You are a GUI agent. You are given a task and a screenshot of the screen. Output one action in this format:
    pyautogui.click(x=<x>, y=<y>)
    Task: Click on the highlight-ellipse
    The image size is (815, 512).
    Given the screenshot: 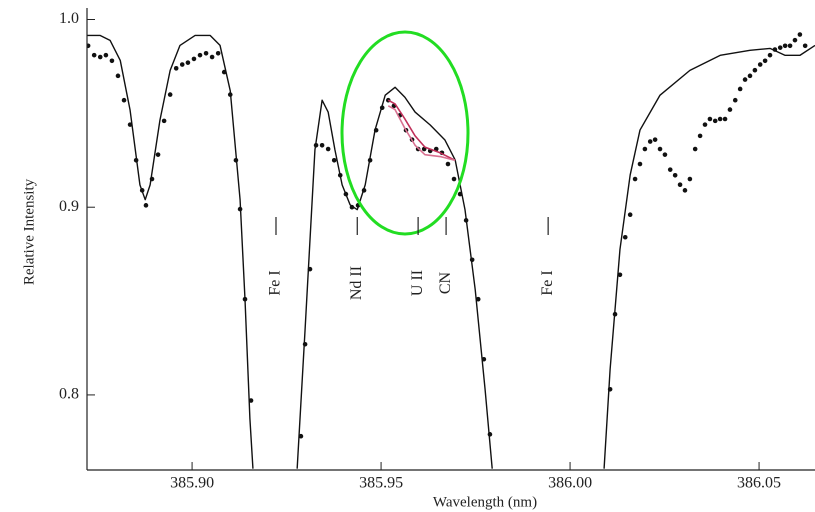 What is the action you would take?
    pyautogui.click(x=405, y=133)
    